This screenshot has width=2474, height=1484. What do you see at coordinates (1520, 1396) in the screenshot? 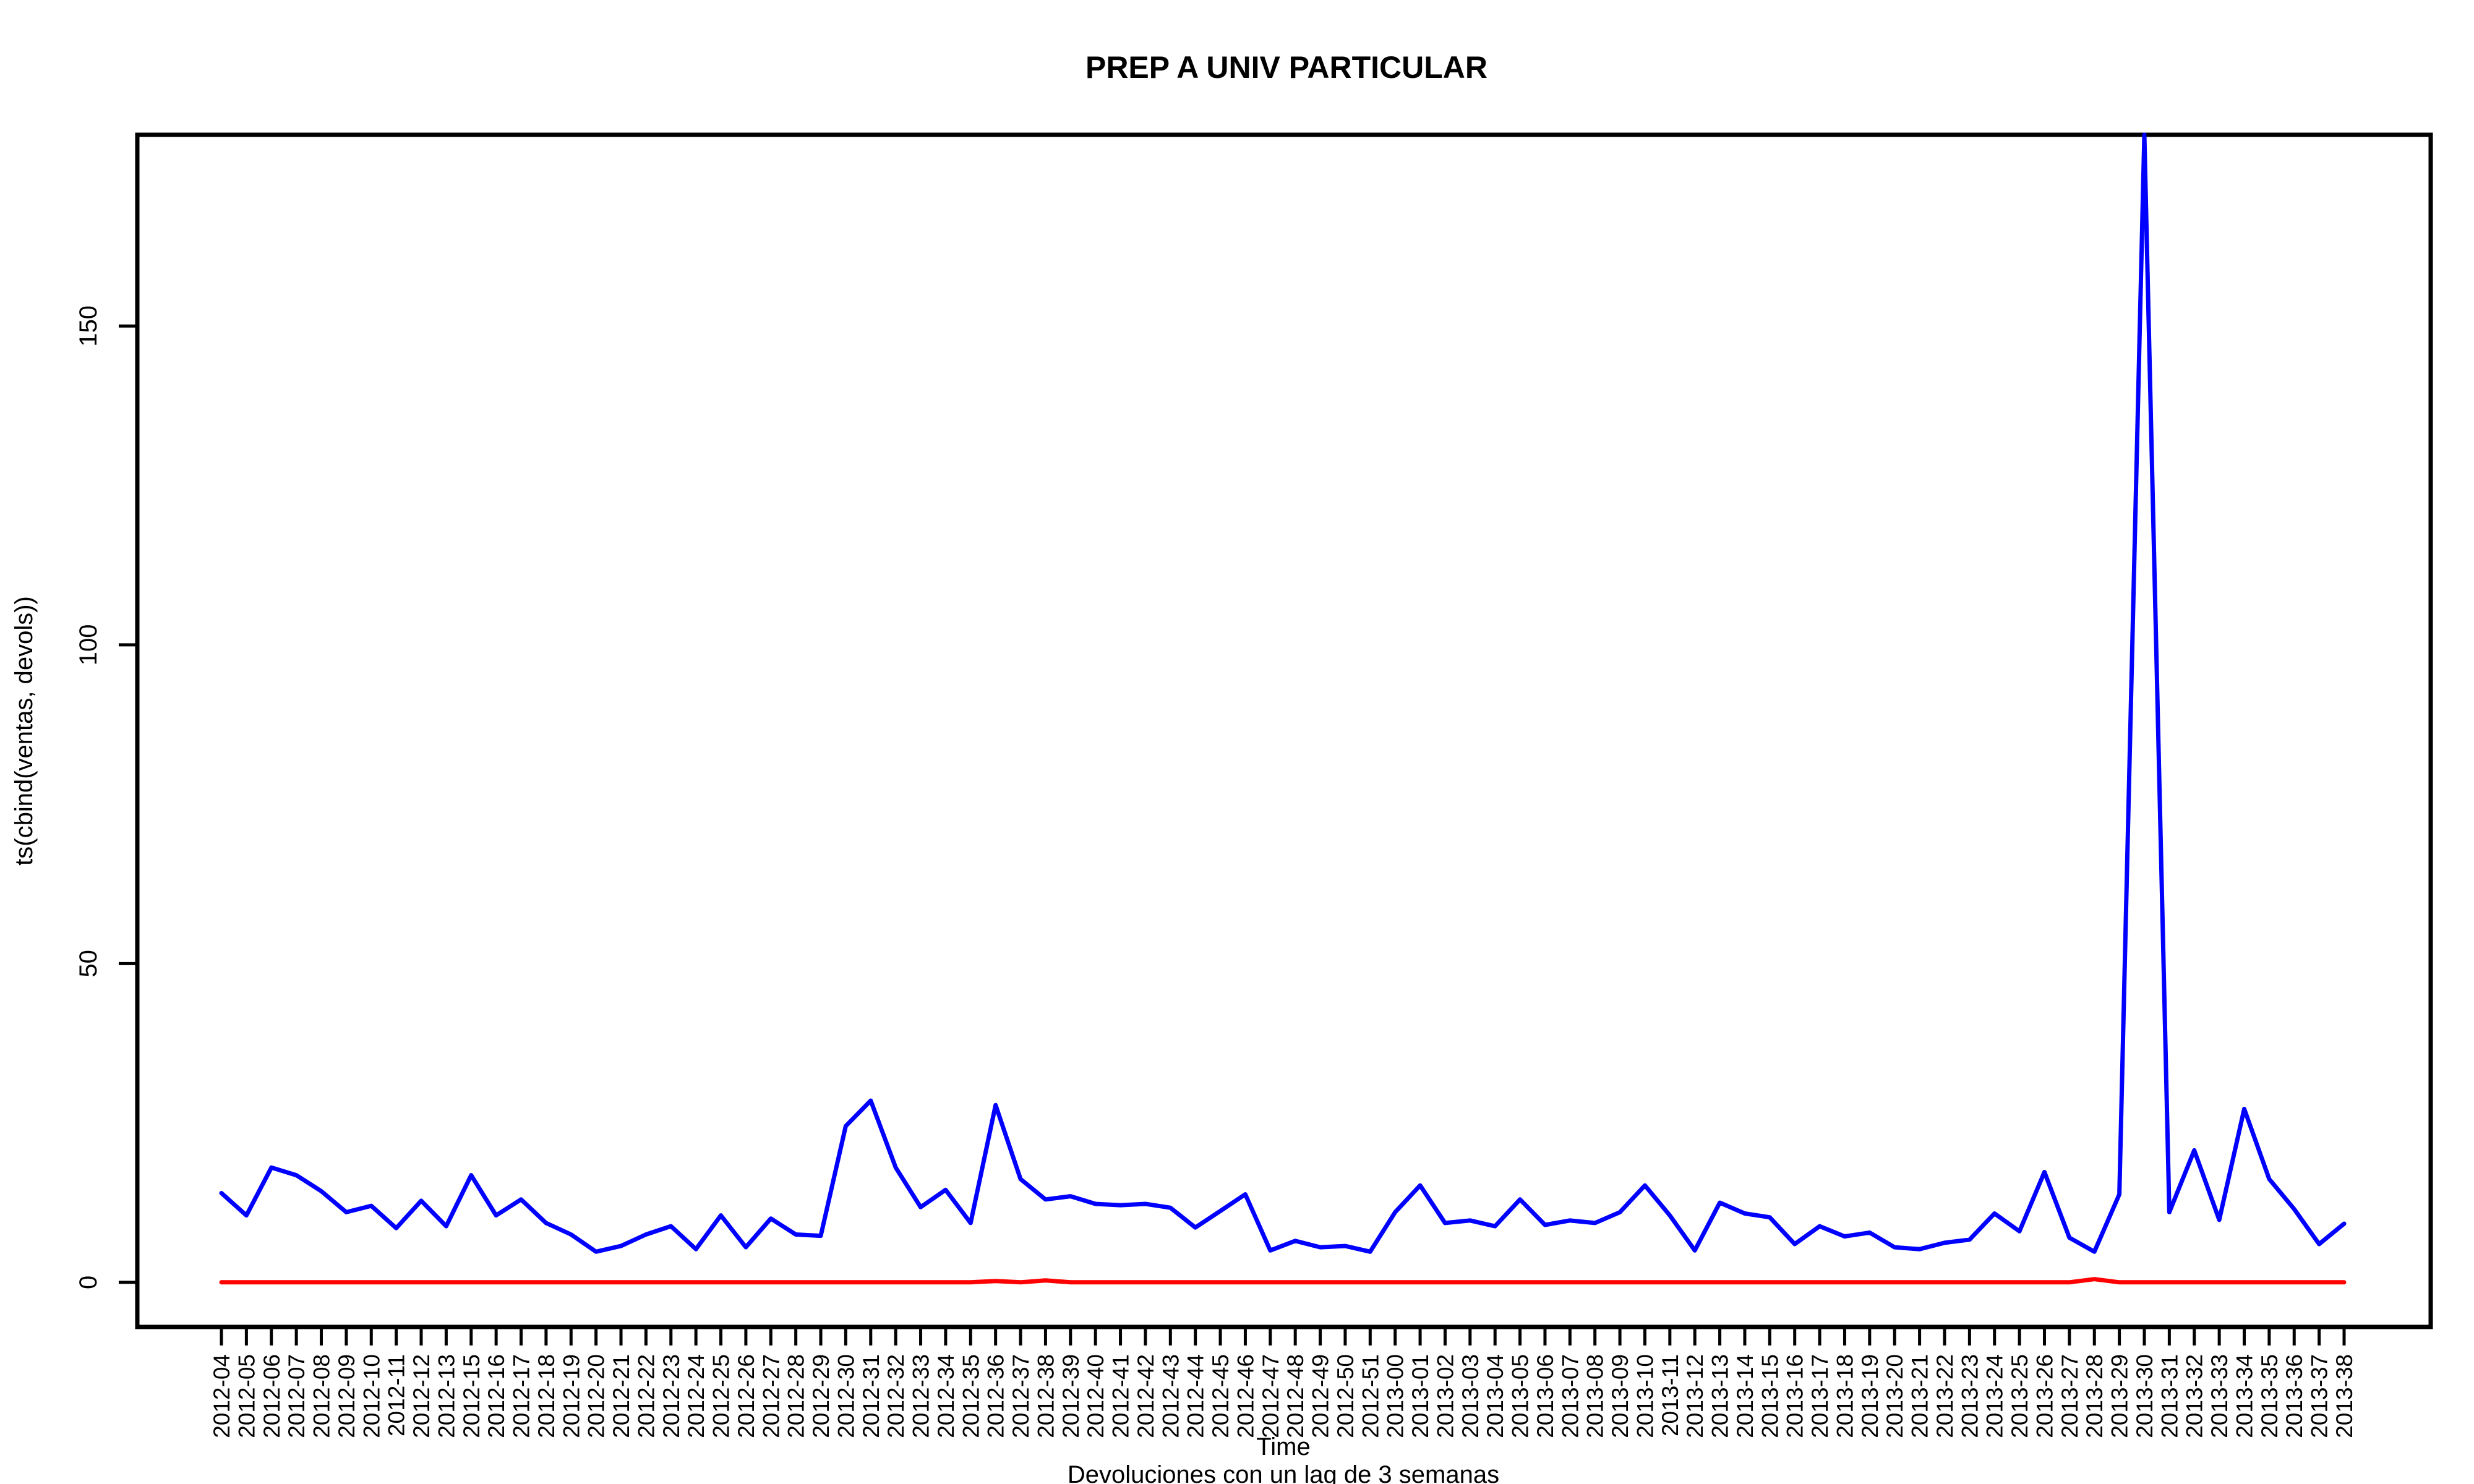
I see `x-tick-label: 2013-05` at bounding box center [1520, 1396].